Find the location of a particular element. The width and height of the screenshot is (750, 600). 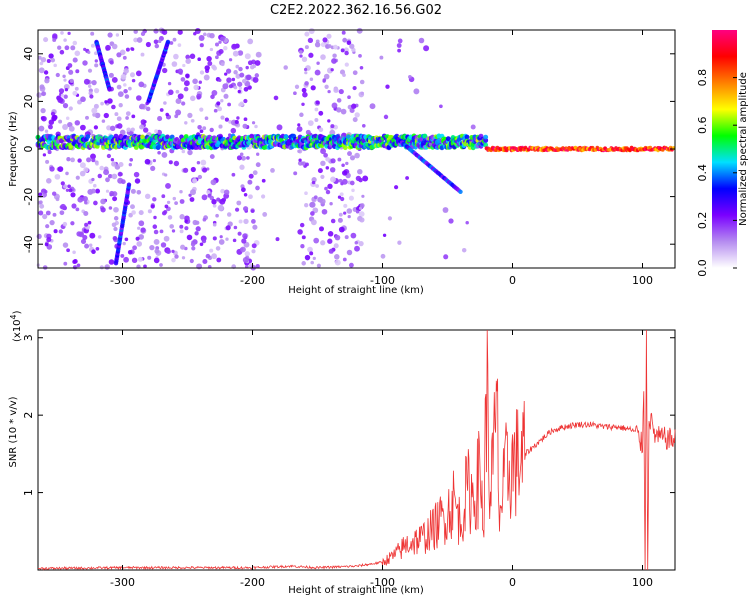

snr-x-axis-label: Height of straight line (km) is located at coordinates (356, 590).